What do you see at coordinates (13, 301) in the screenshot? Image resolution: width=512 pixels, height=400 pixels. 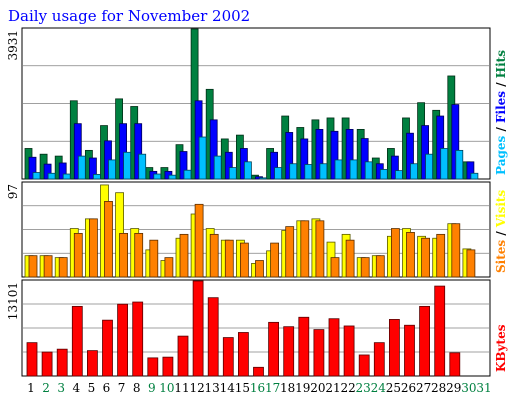 I see `y-max-label: 13101` at bounding box center [13, 301].